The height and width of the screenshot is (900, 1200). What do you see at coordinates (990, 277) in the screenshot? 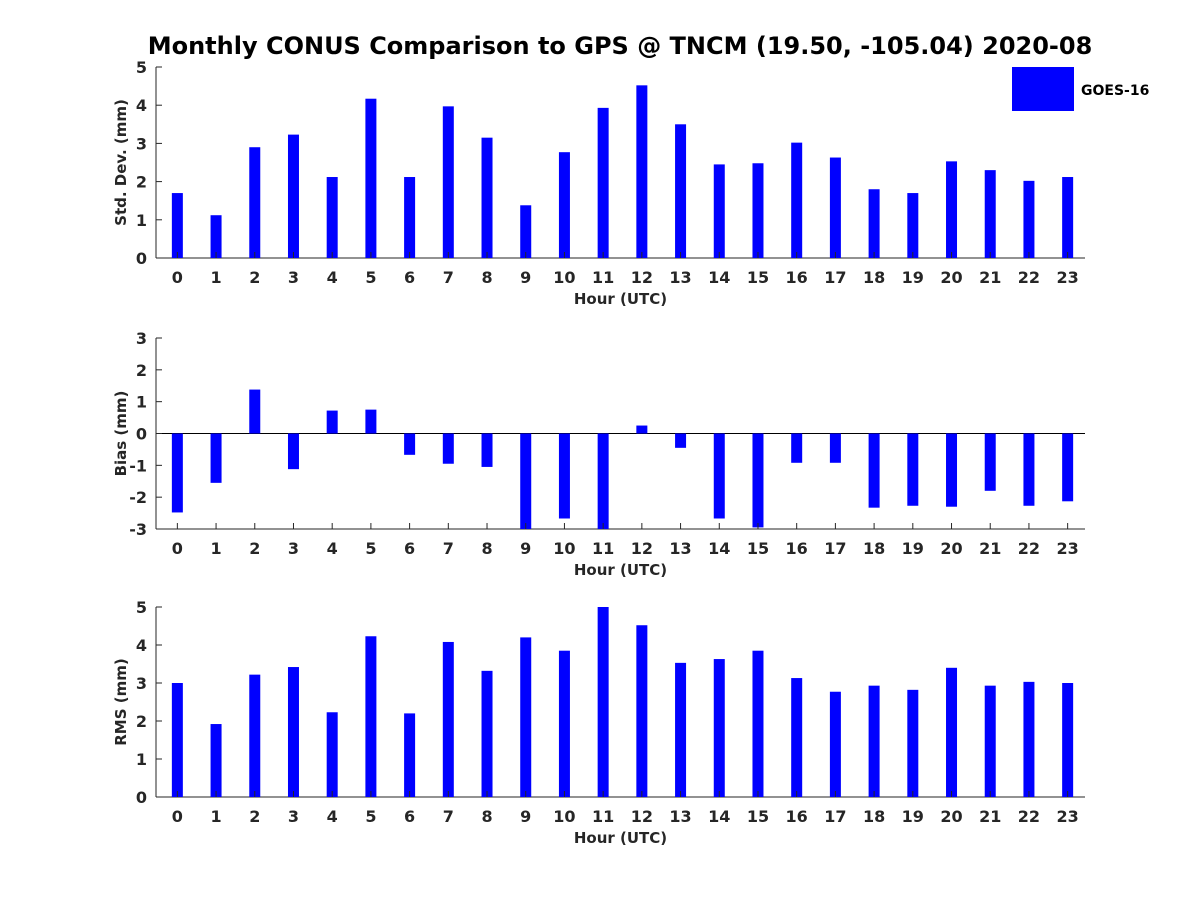
I see `x-tick-label: 21` at bounding box center [990, 277].